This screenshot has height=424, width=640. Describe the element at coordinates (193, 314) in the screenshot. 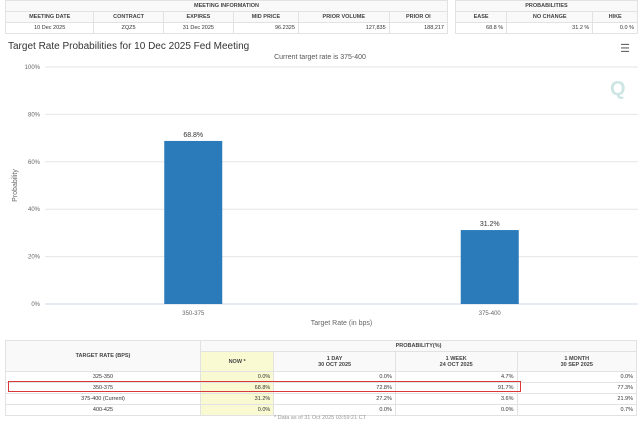

I see `x-tick-label: 350-375` at that location.